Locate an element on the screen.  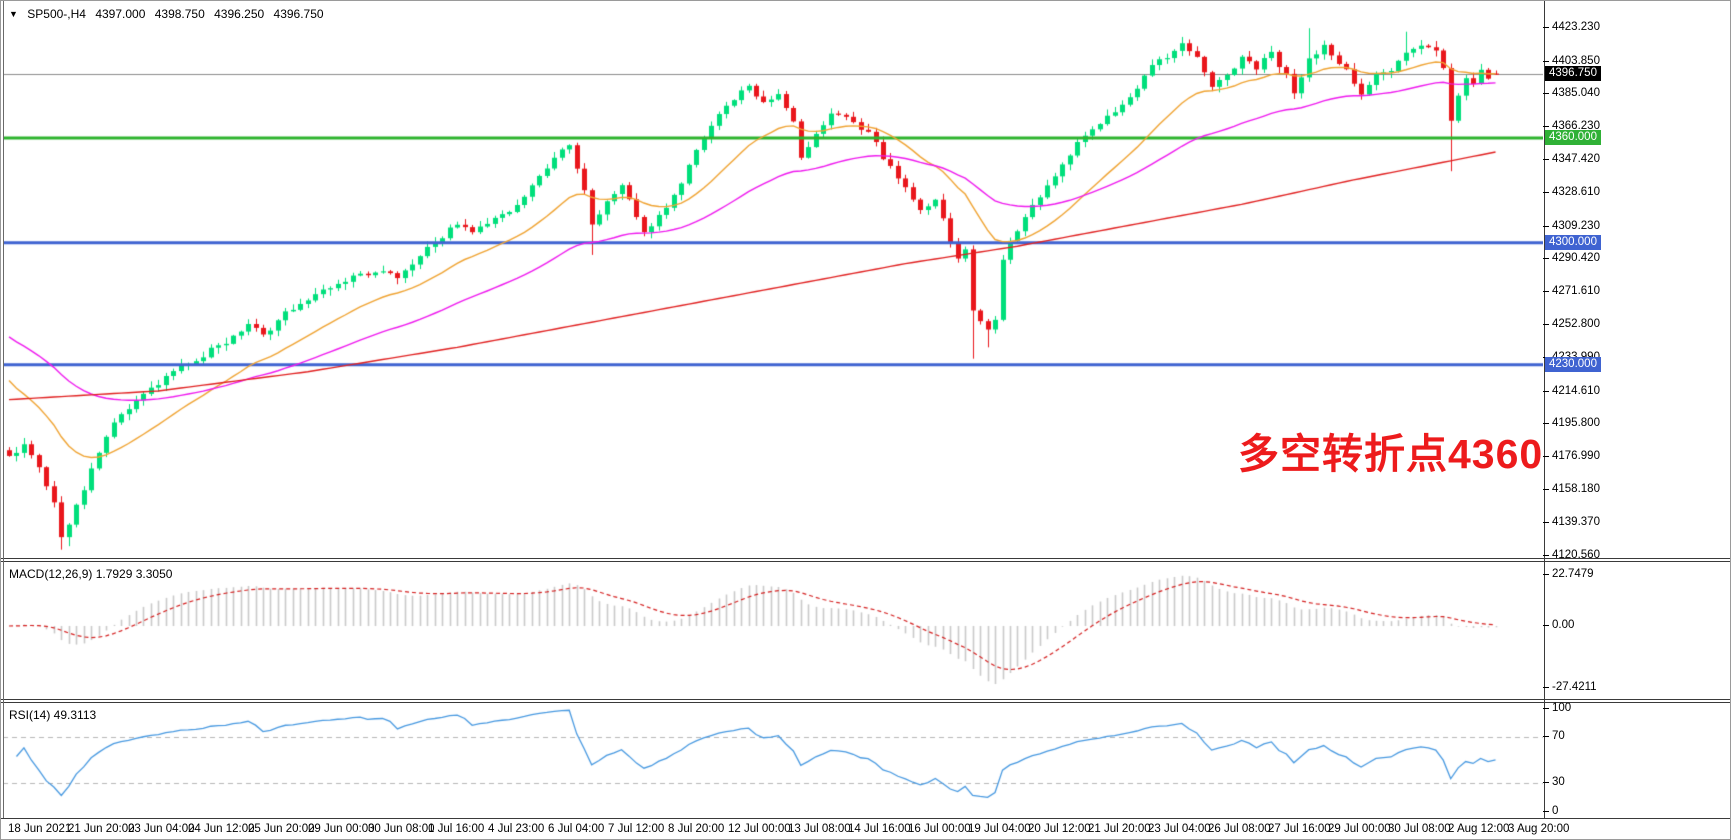
time-tick-label: 27 Jul 16:00 is located at coordinates (1299, 829).